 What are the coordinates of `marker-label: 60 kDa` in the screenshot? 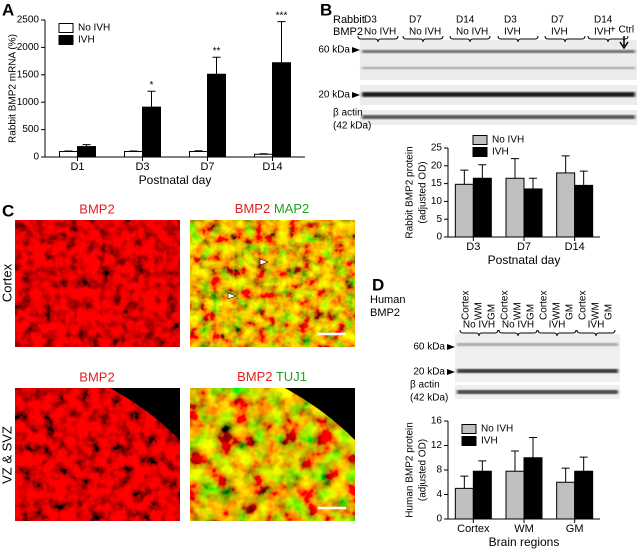 It's located at (429, 347).